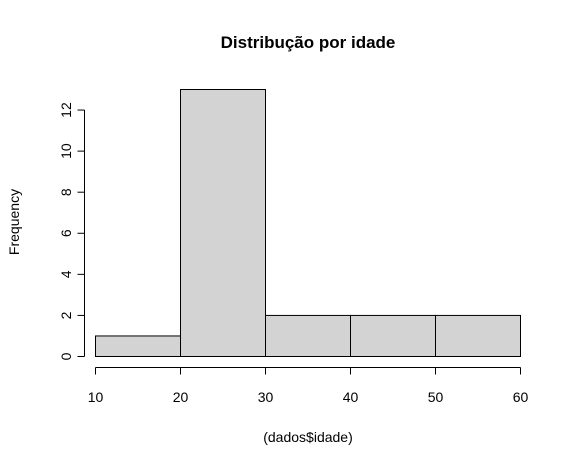 The height and width of the screenshot is (465, 578). What do you see at coordinates (266, 397) in the screenshot?
I see `x-tick-label: 30` at bounding box center [266, 397].